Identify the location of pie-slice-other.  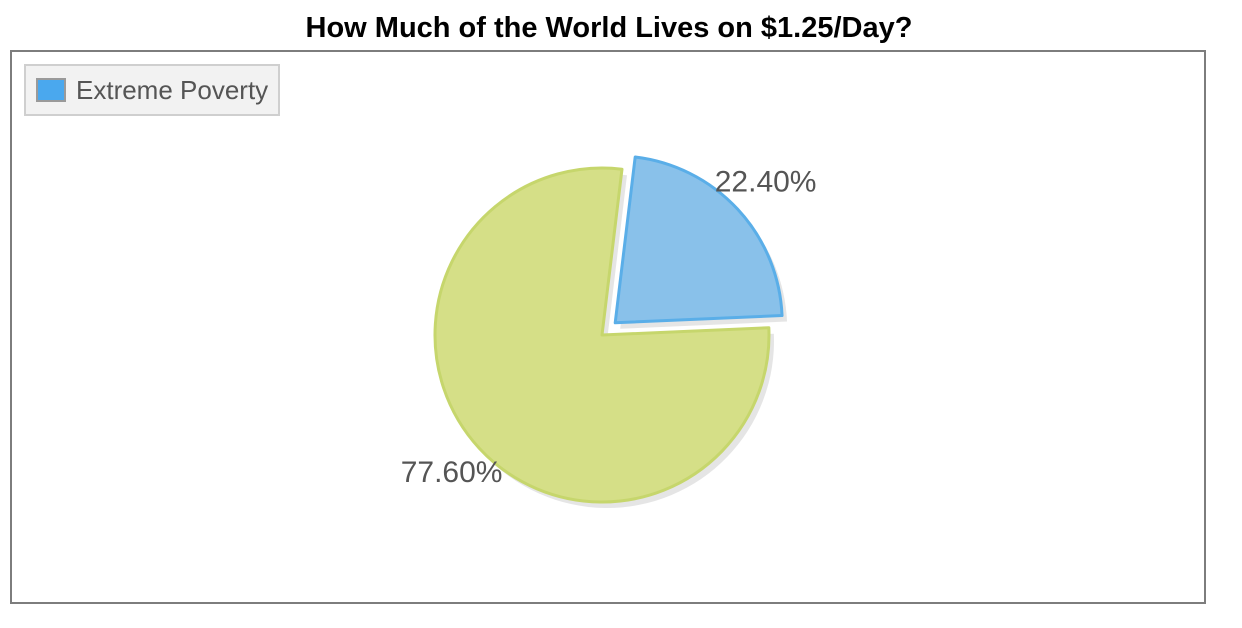
(602, 335).